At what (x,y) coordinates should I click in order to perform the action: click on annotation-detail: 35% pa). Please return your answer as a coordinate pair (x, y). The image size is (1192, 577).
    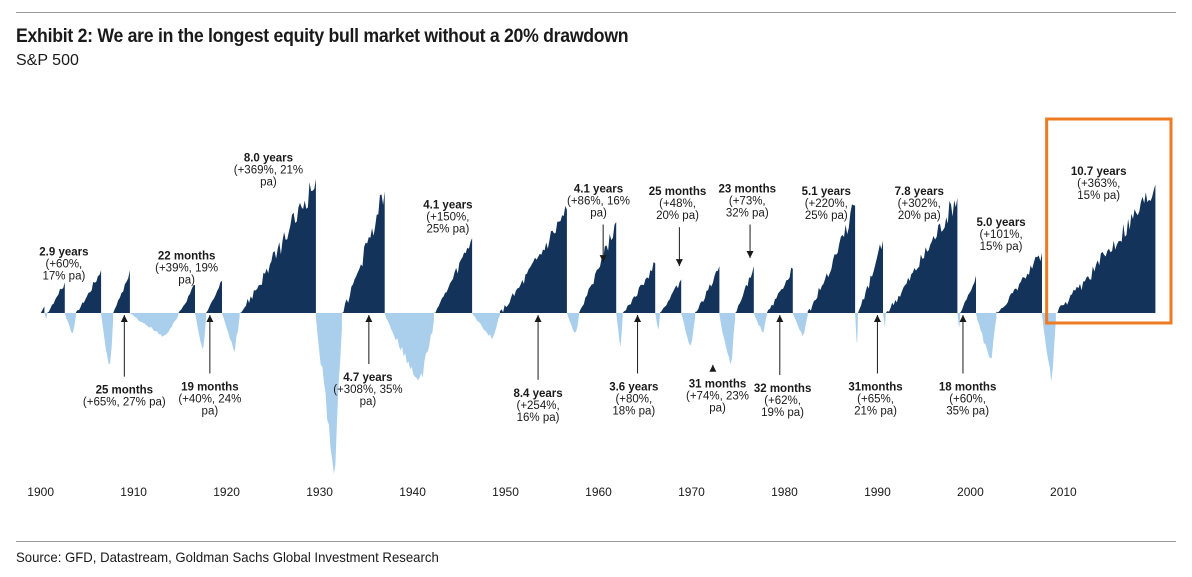
    Looking at the image, I should click on (967, 412).